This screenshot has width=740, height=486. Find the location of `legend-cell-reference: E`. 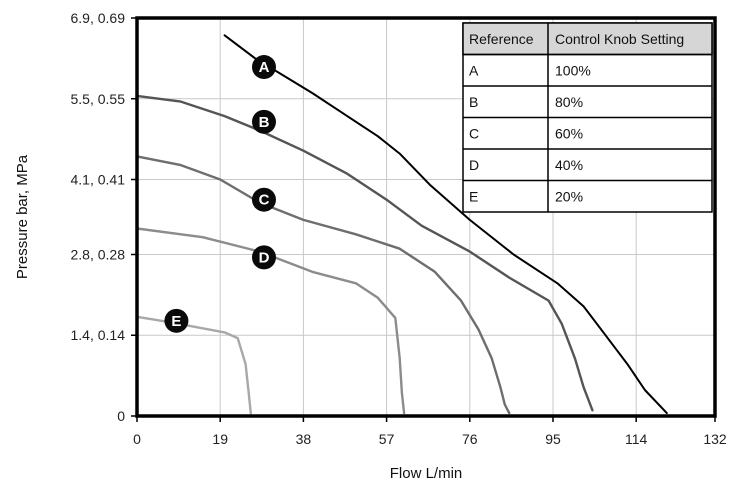

legend-cell-reference: E is located at coordinates (473, 197).